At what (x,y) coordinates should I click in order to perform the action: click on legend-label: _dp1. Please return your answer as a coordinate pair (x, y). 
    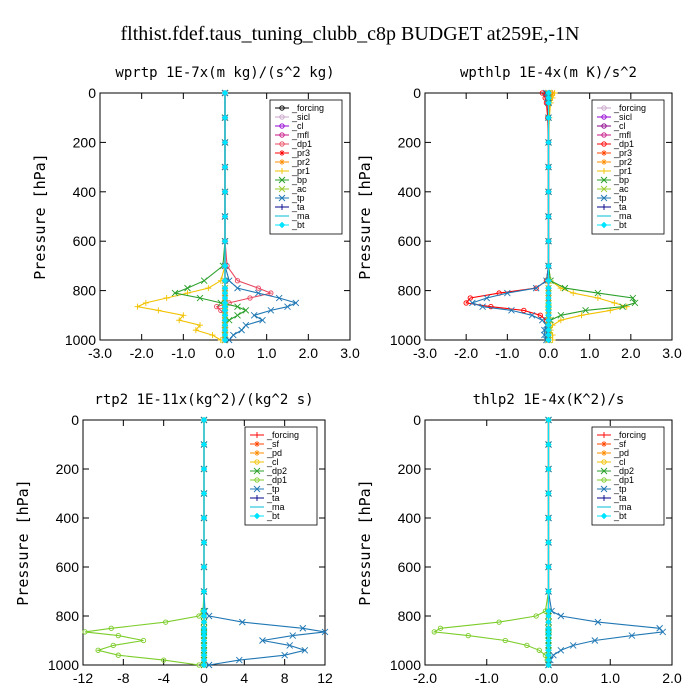
    Looking at the image, I should click on (301, 144).